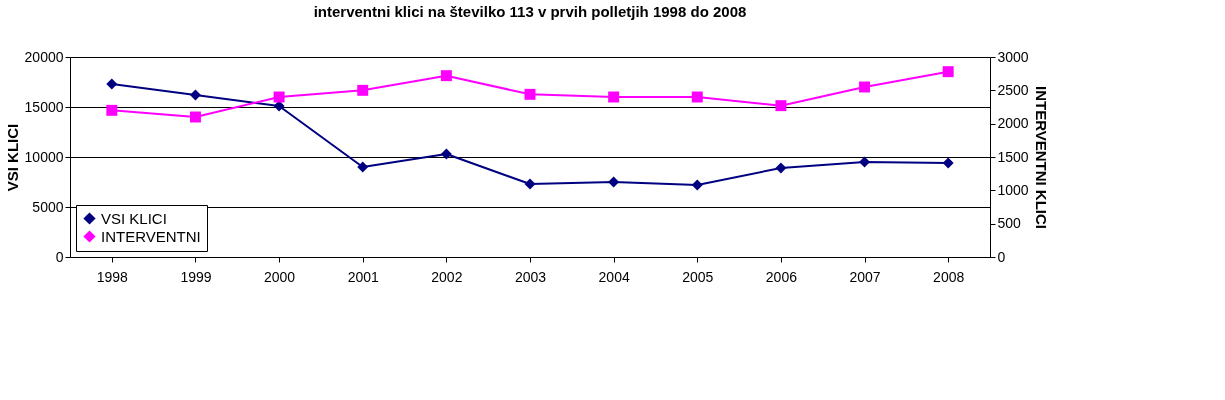 This screenshot has width=1225, height=400. I want to click on x-tick-label: 2006, so click(781, 276).